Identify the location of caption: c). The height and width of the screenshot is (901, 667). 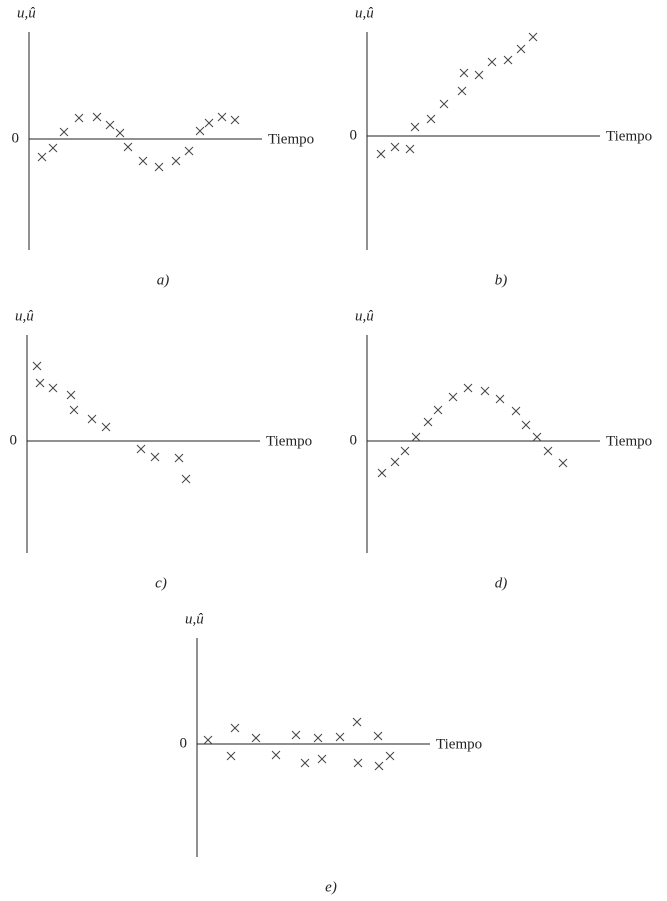
(161, 583).